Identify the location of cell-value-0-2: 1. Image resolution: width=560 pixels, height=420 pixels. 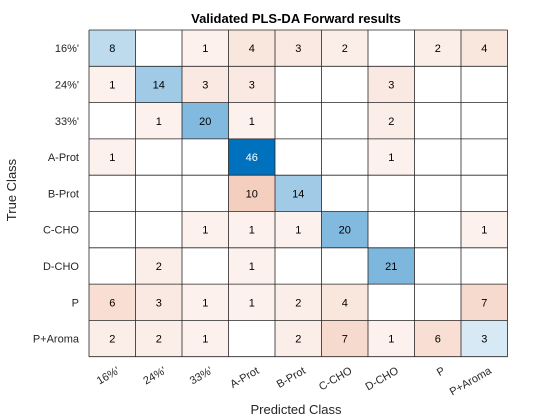
(205, 49).